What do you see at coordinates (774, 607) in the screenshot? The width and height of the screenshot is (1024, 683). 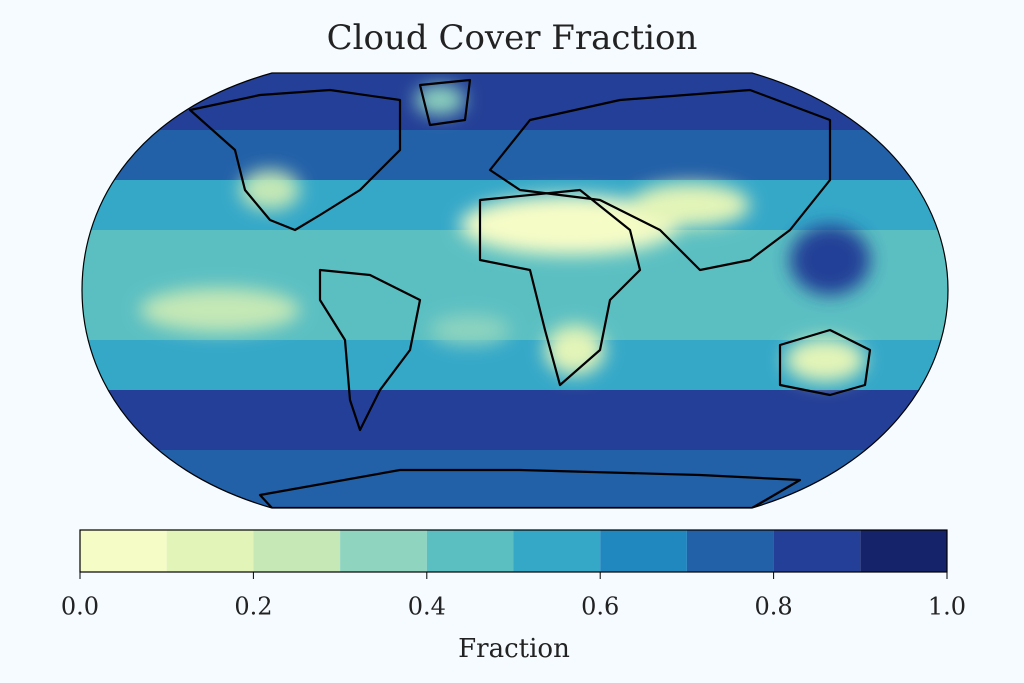 I see `tick-label: 0.8` at bounding box center [774, 607].